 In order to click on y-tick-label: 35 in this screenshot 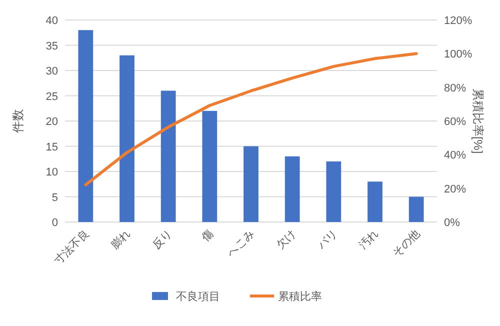, I will do `click(52, 46)`.